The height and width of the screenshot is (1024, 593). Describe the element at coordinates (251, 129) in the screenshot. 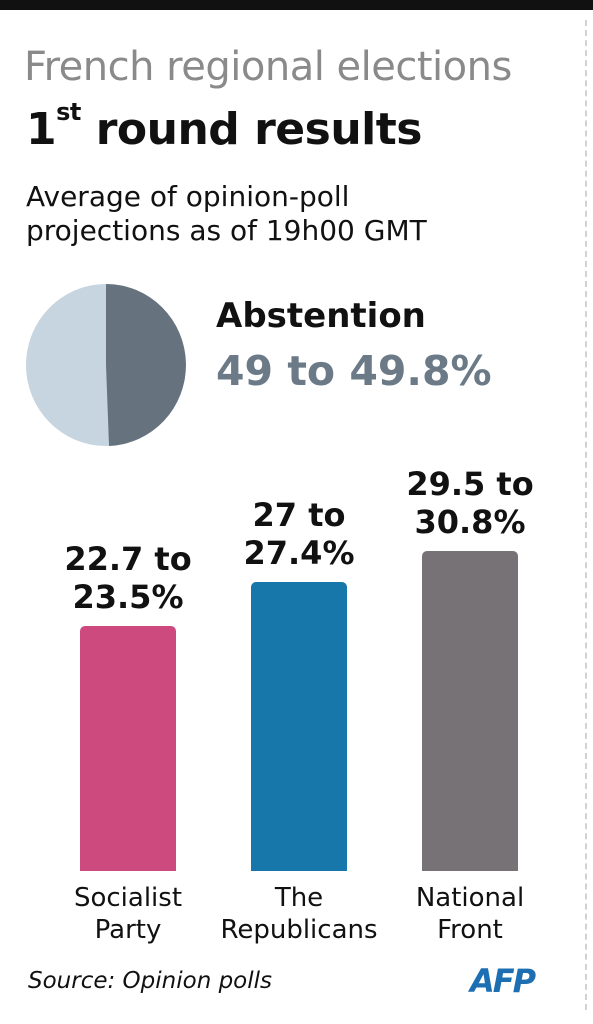

I see `subtitle-rest: round results` at that location.